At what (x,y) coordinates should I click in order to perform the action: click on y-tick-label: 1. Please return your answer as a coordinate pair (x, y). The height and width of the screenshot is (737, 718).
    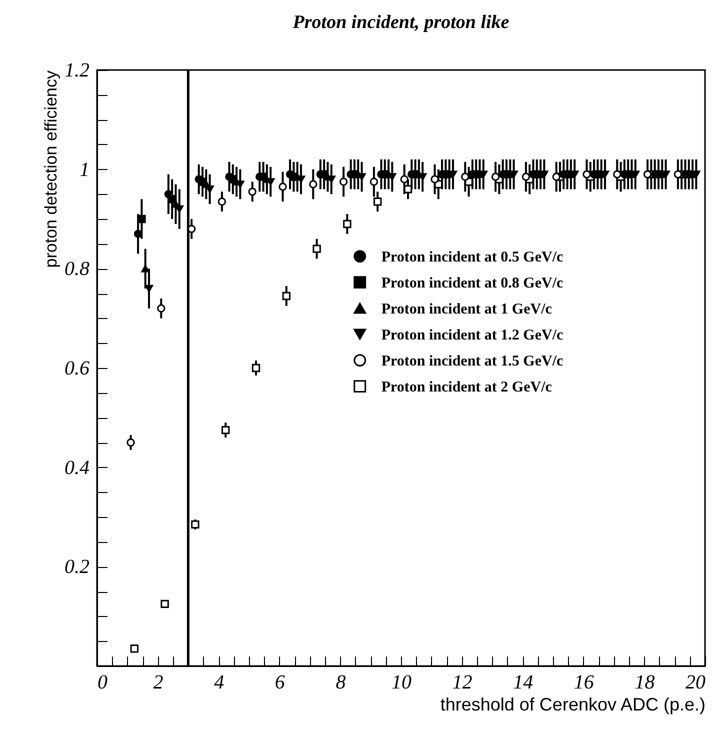
    Looking at the image, I should click on (85, 169).